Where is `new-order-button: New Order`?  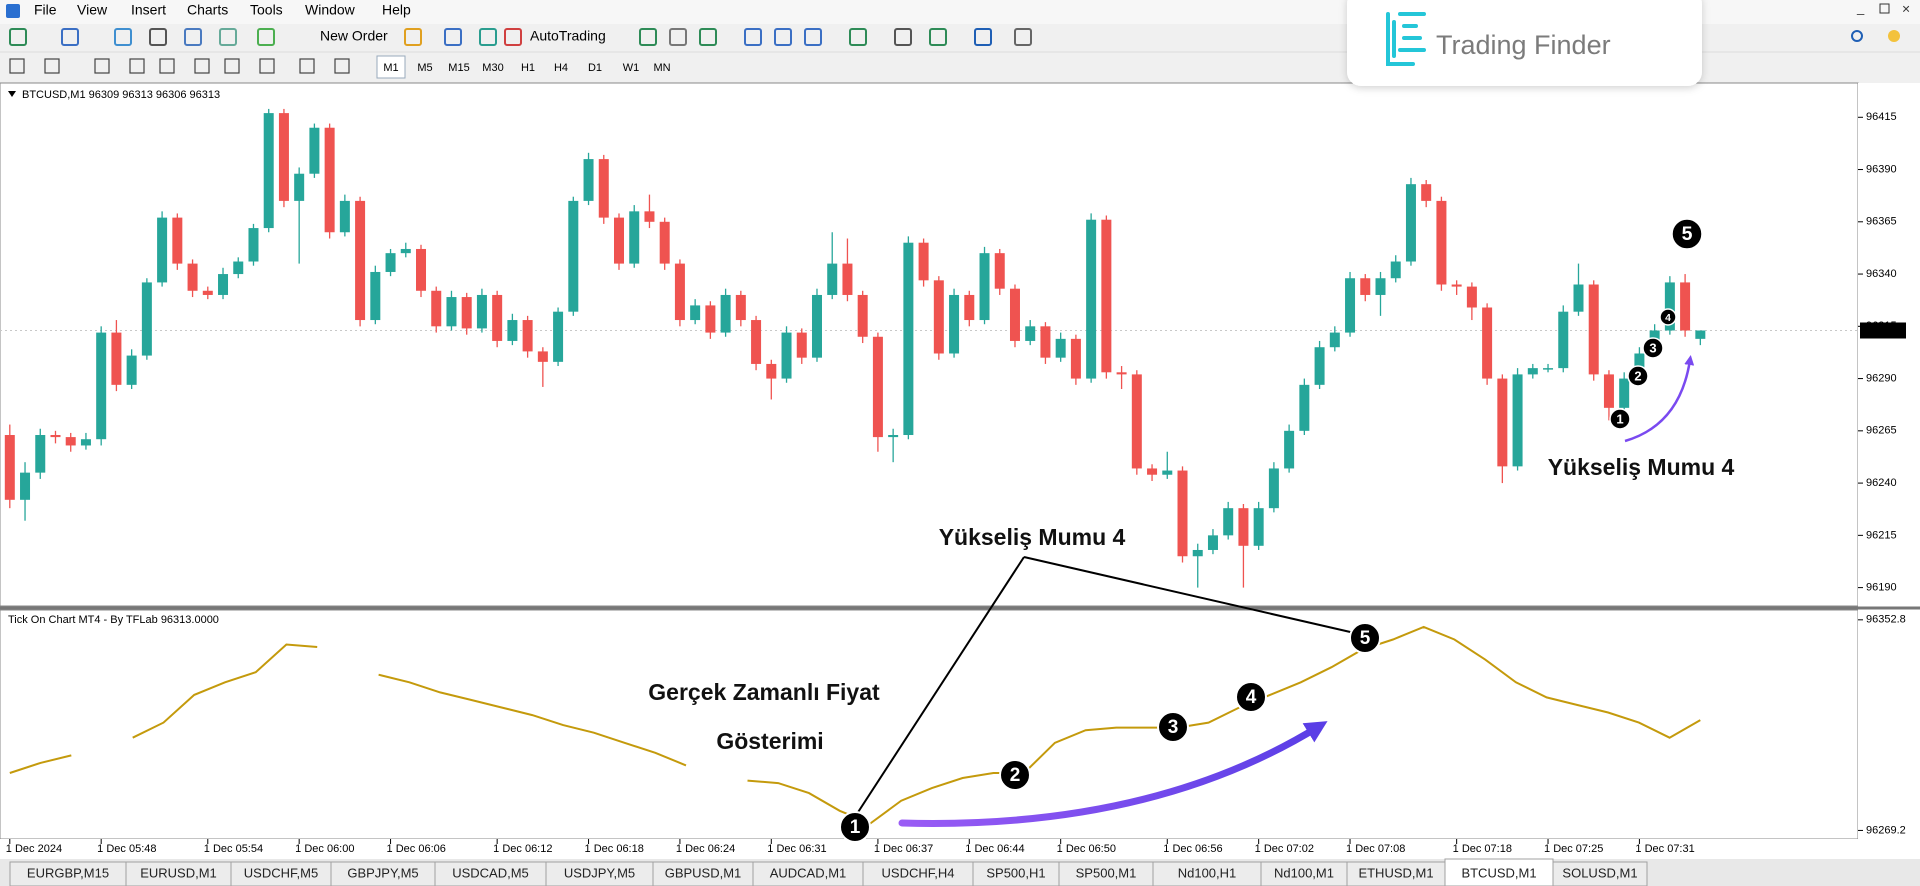 new-order-button: New Order is located at coordinates (354, 36).